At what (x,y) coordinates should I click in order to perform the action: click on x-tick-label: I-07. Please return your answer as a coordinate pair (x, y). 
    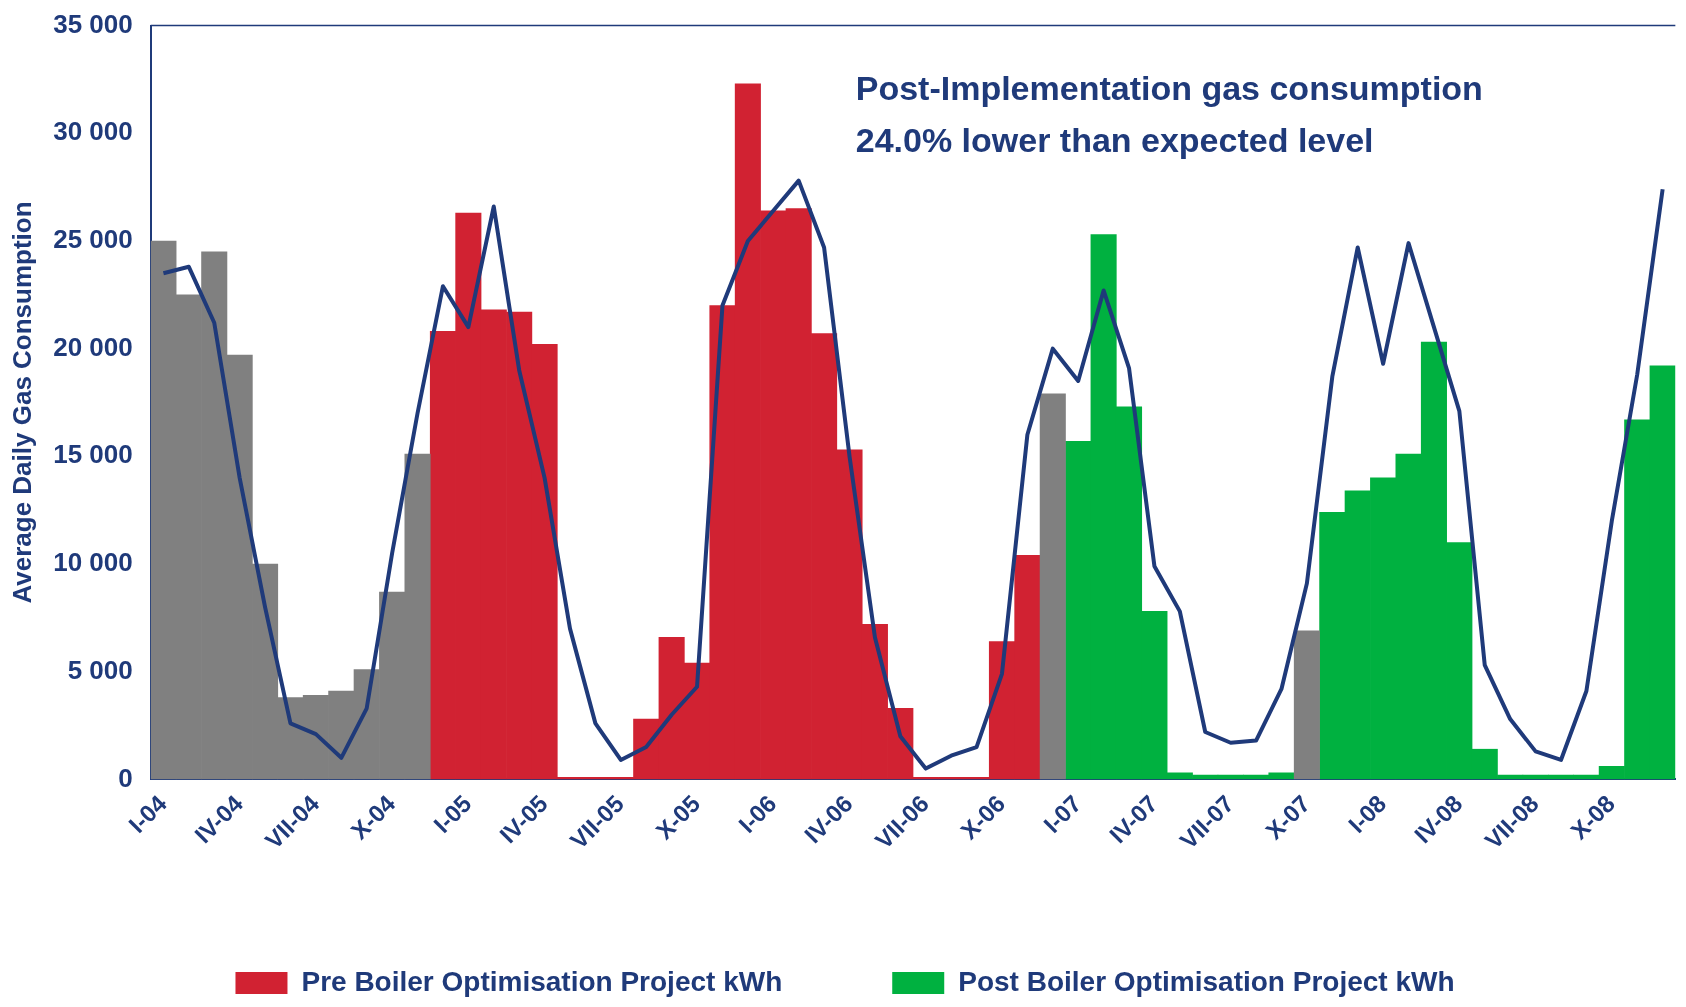
    Looking at the image, I should click on (1062, 814).